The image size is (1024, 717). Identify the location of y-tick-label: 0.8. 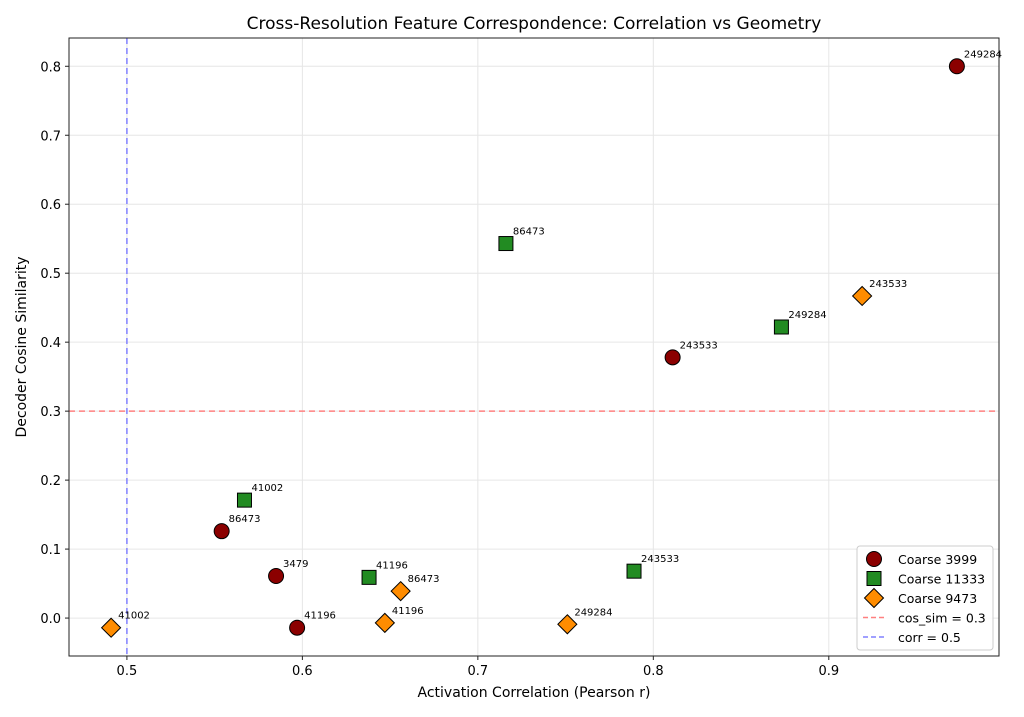
(50, 67).